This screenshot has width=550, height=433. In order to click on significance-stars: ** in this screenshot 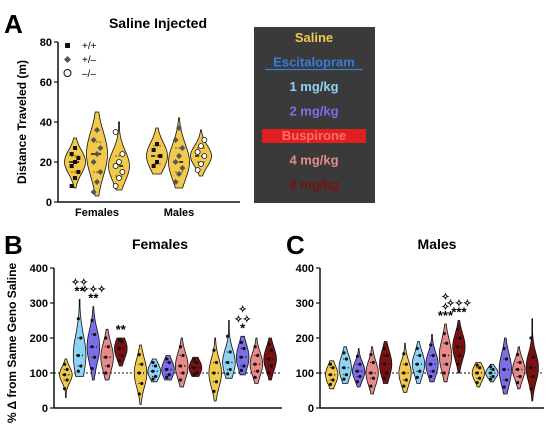, I will do `click(93, 298)`.